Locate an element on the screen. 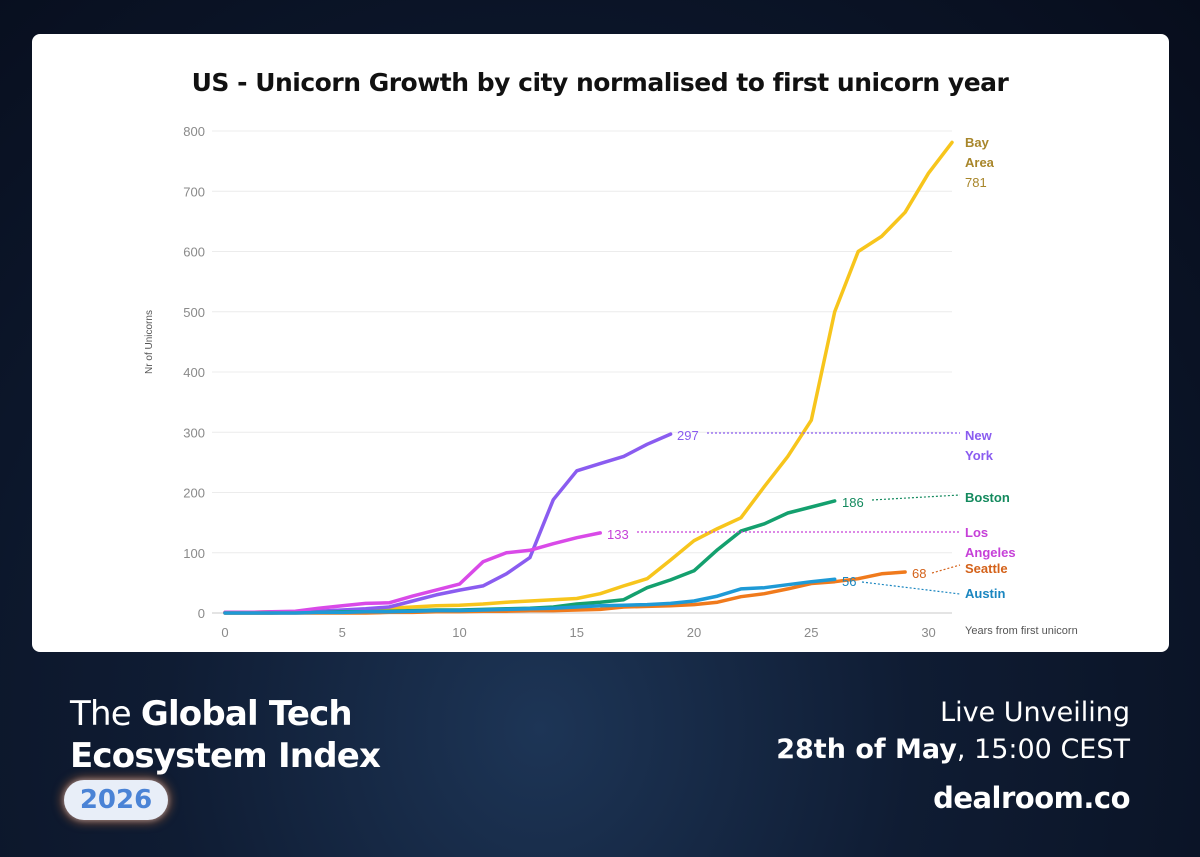  index-title-line2: Ecosystem Index is located at coordinates (225, 756).